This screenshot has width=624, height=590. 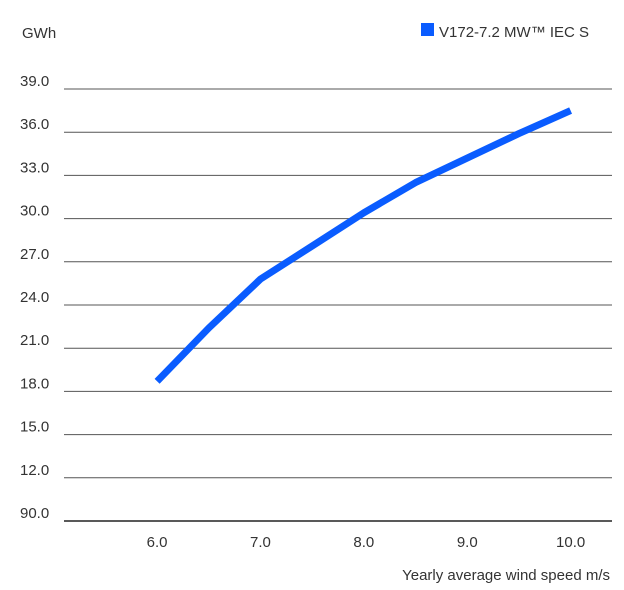 What do you see at coordinates (34, 124) in the screenshot?
I see `y-tick-label: 36.0` at bounding box center [34, 124].